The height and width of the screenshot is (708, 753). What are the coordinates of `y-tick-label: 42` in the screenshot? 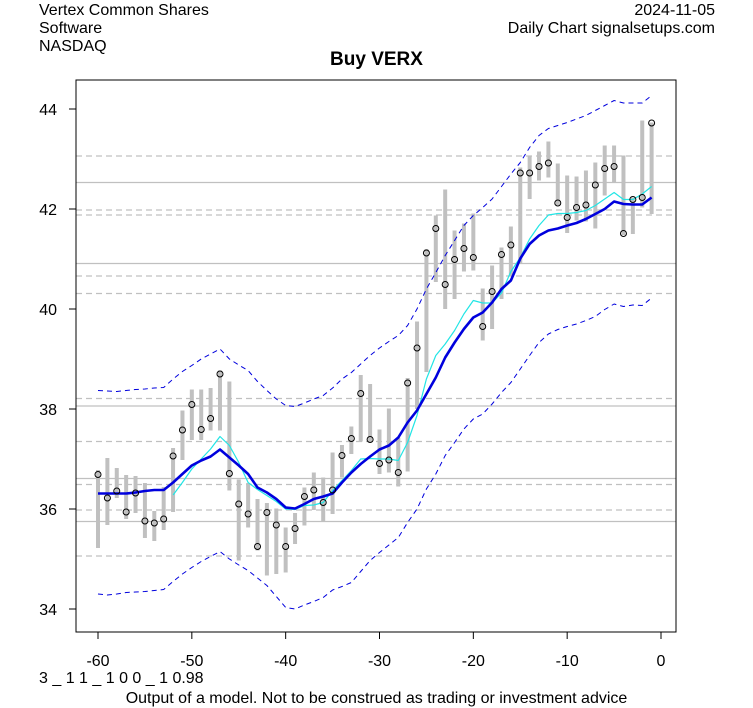 It's located at (48, 210).